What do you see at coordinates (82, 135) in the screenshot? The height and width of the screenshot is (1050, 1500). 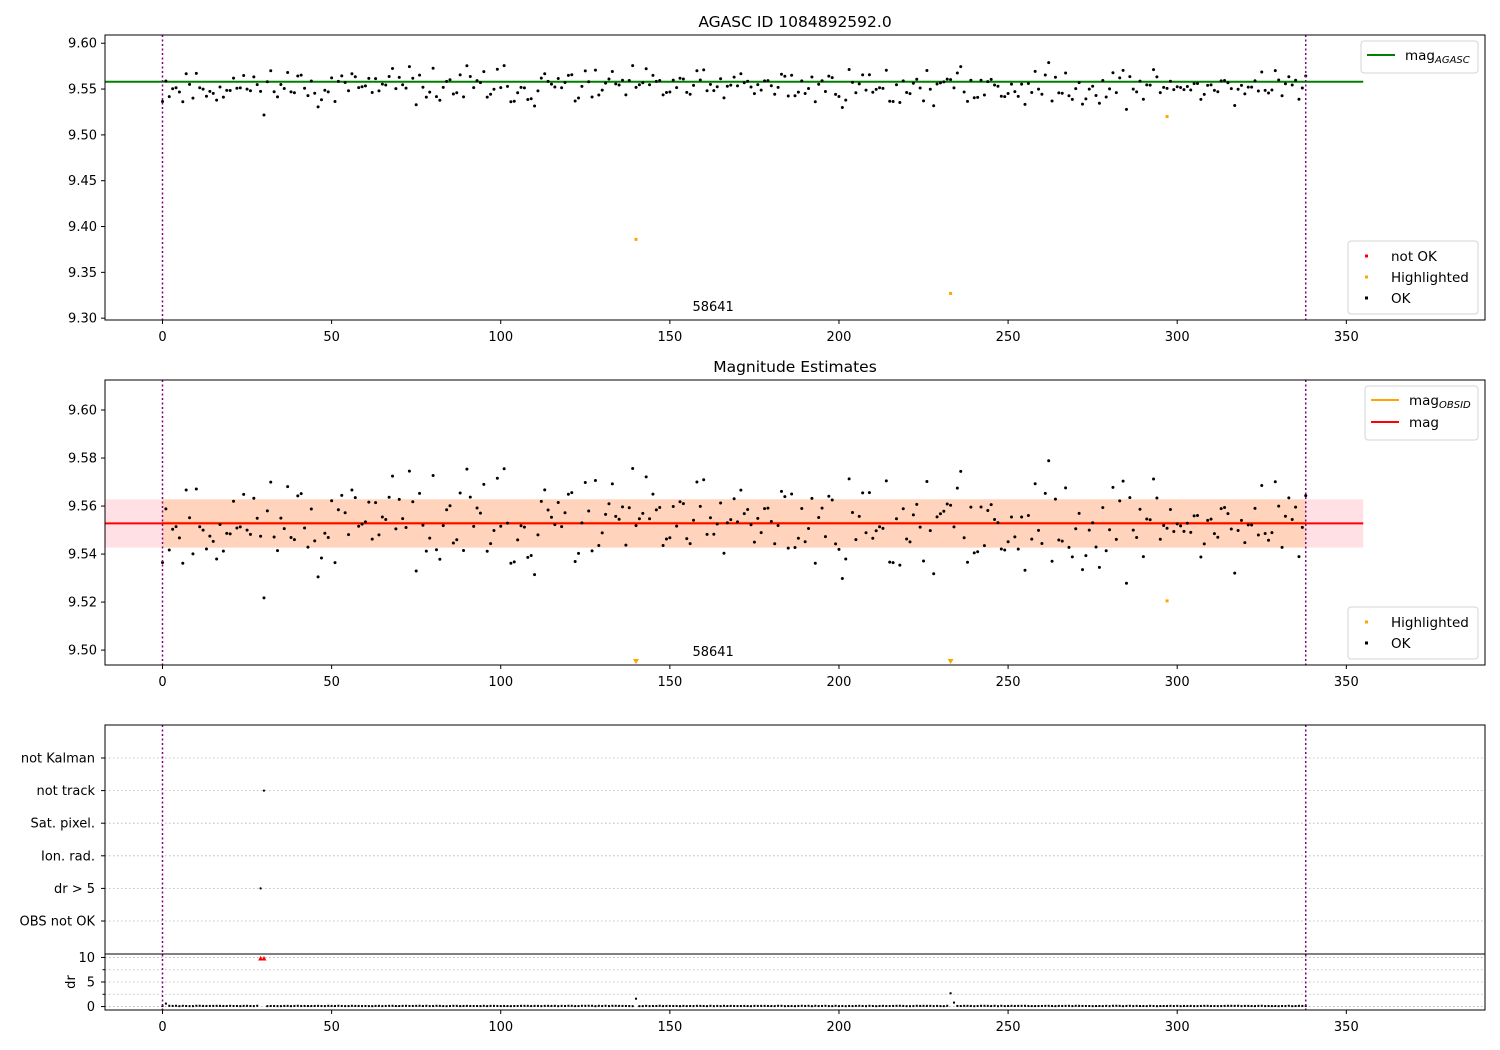 I see `chart0-ytick-label-4: 9.50` at bounding box center [82, 135].